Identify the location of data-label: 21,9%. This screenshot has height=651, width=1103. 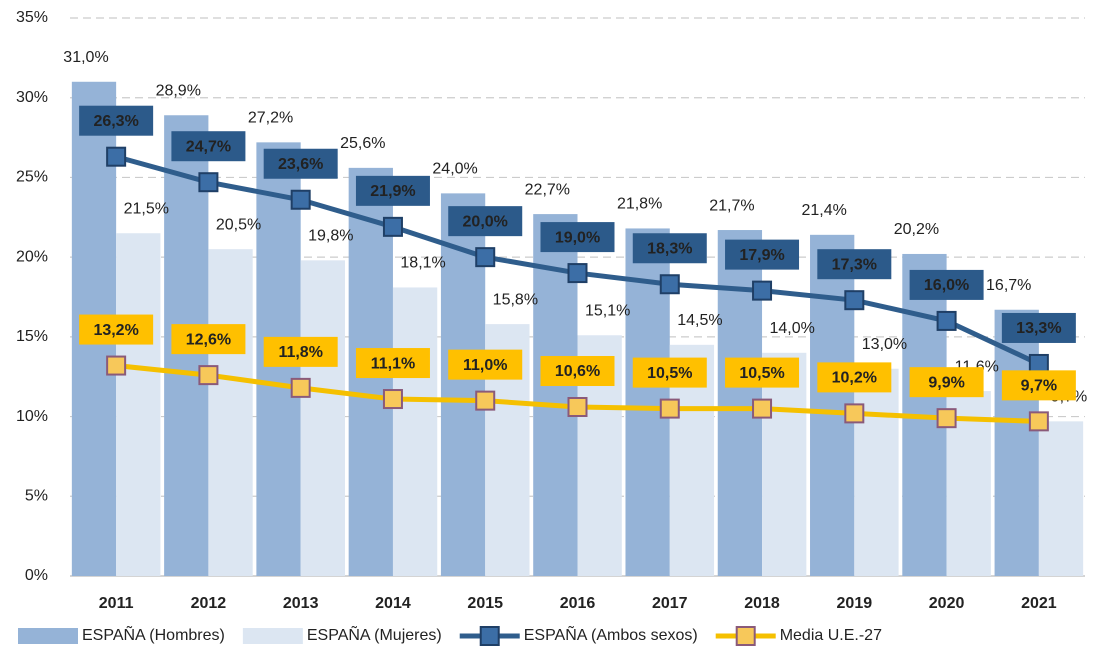
(392, 191).